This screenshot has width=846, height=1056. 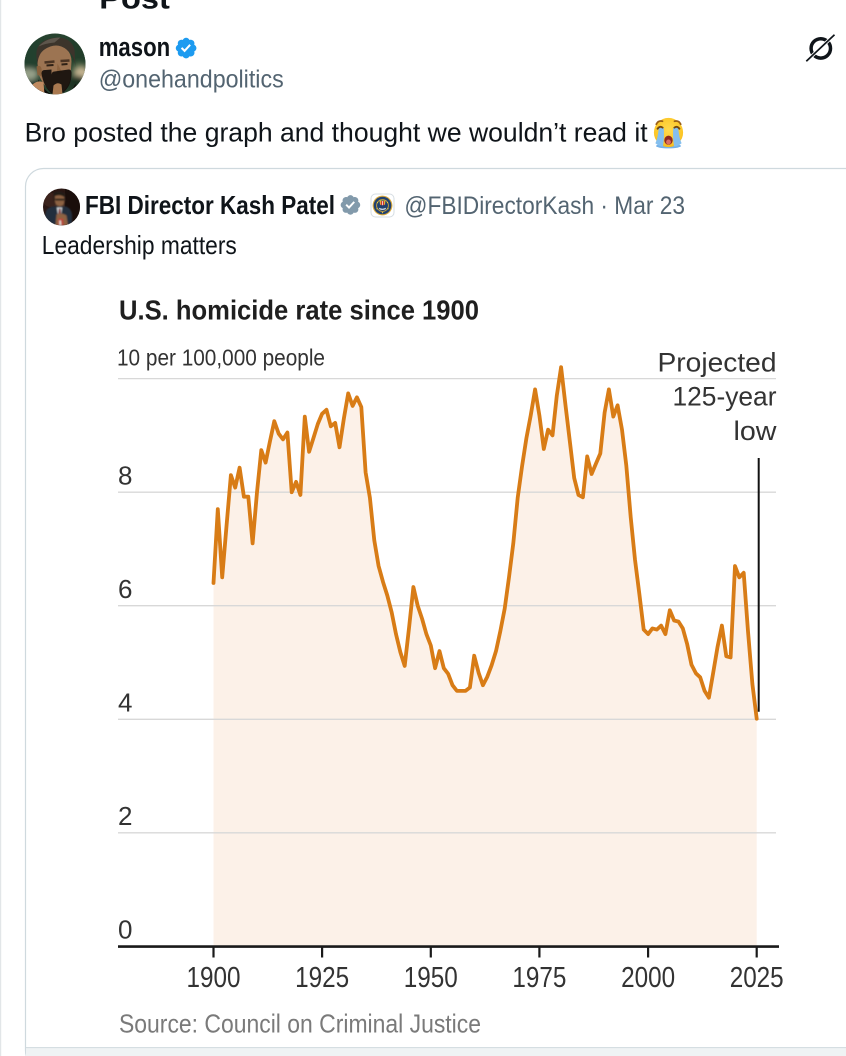 What do you see at coordinates (725, 397) in the screenshot?
I see `svg-text: 125-year` at bounding box center [725, 397].